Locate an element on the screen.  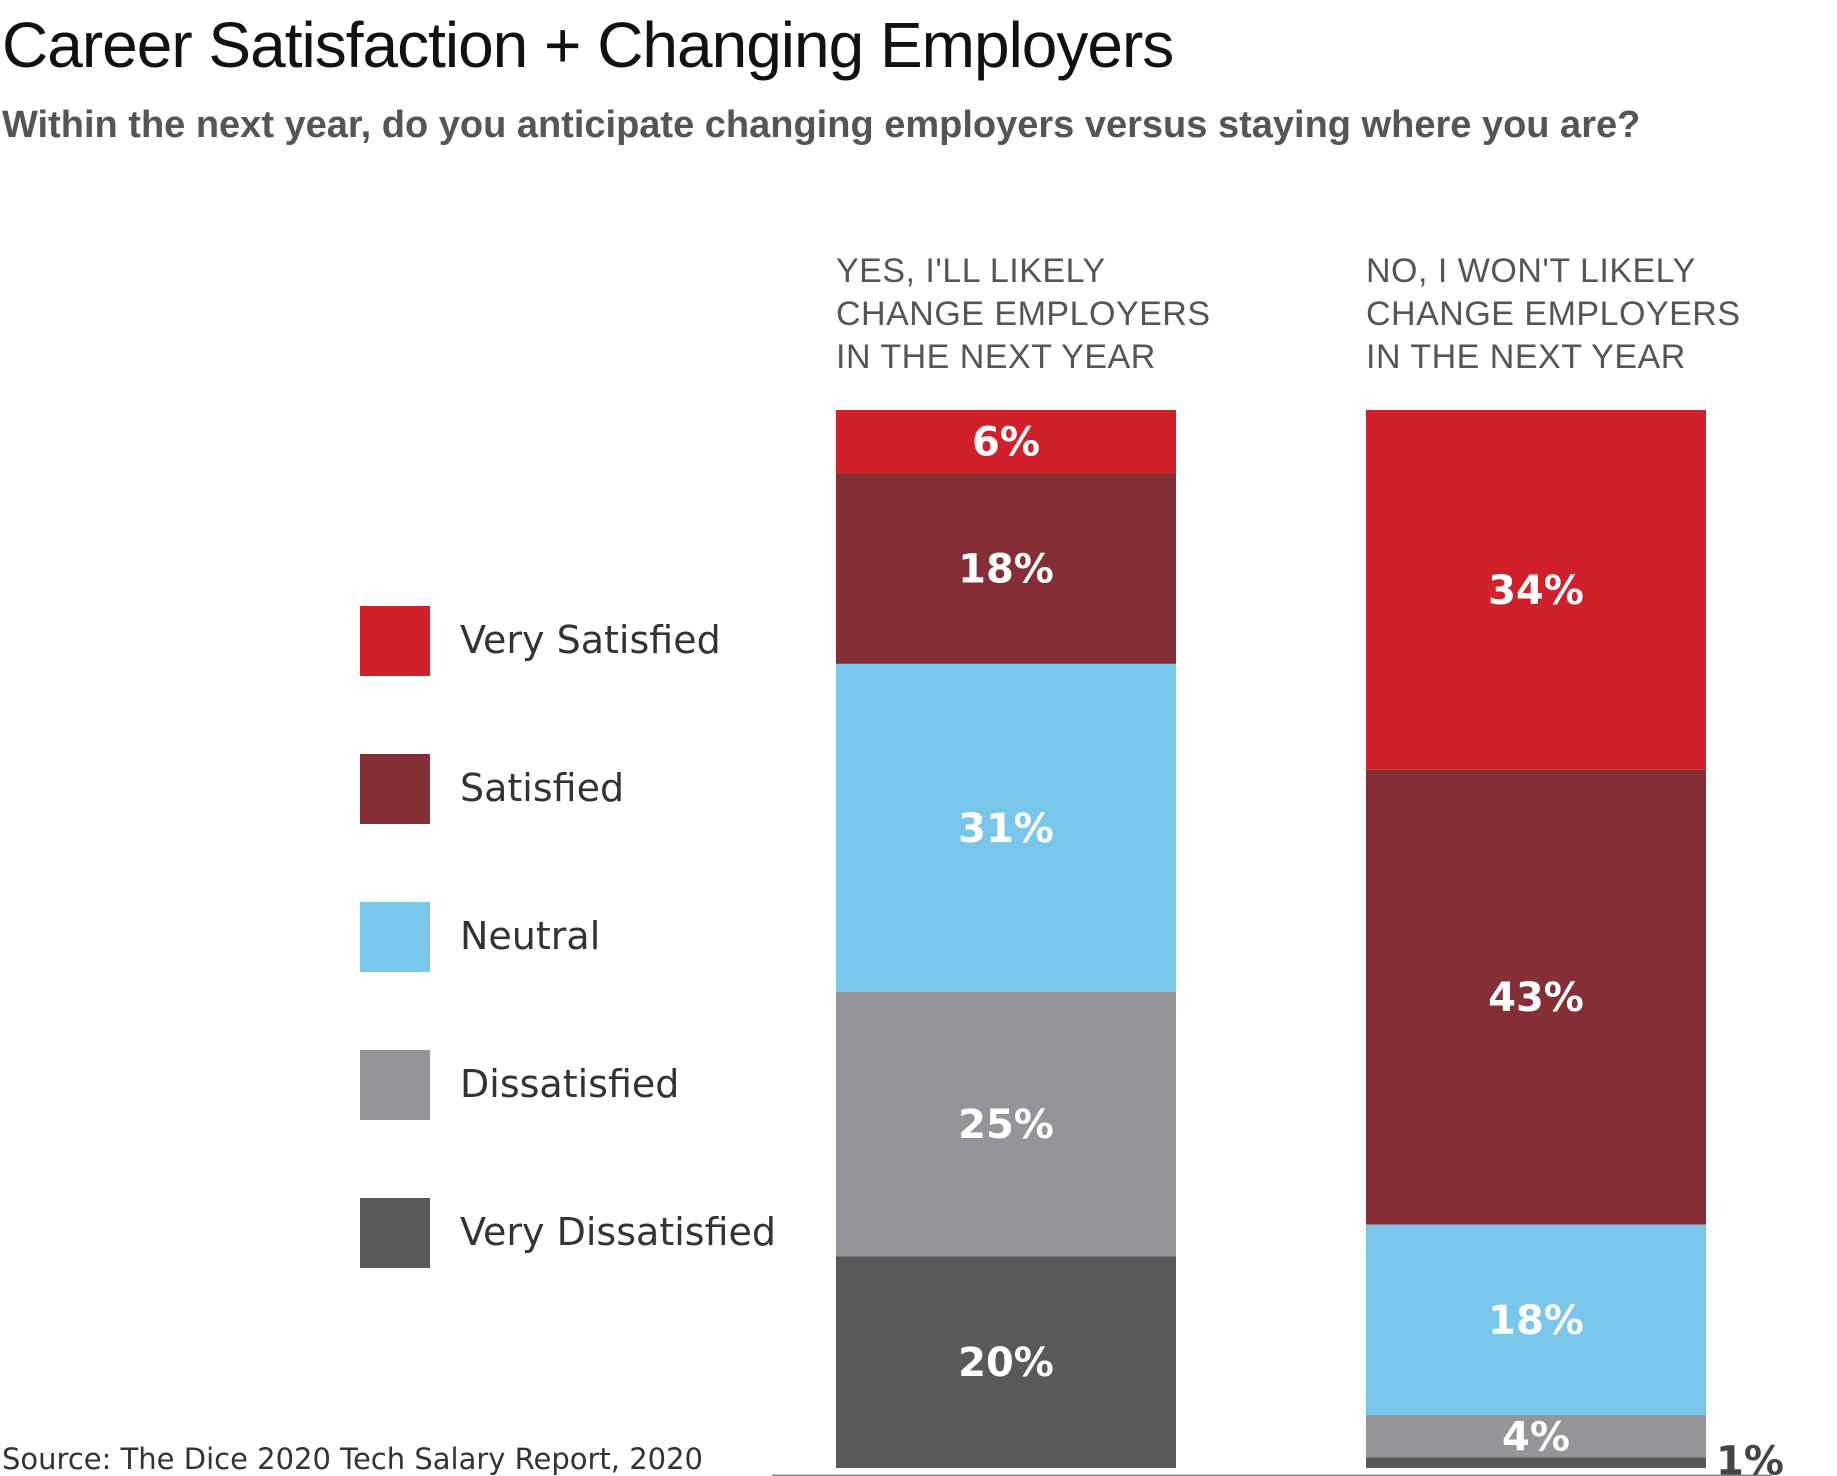
data-label-no-very-satisfied: 34% is located at coordinates (1536, 591).